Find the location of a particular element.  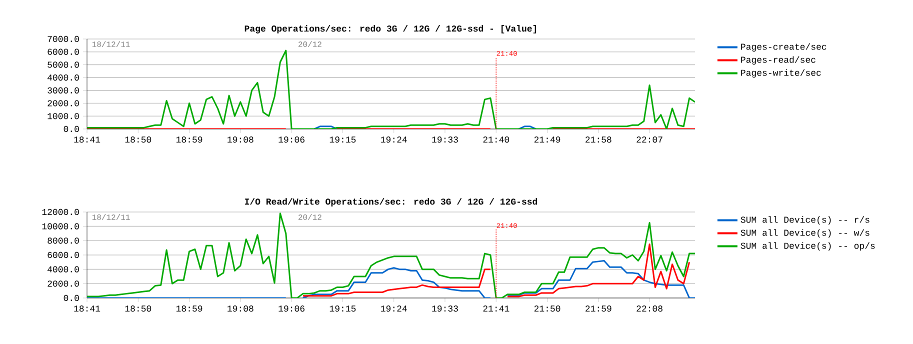

x-tick-label: 21:41 is located at coordinates (496, 309).